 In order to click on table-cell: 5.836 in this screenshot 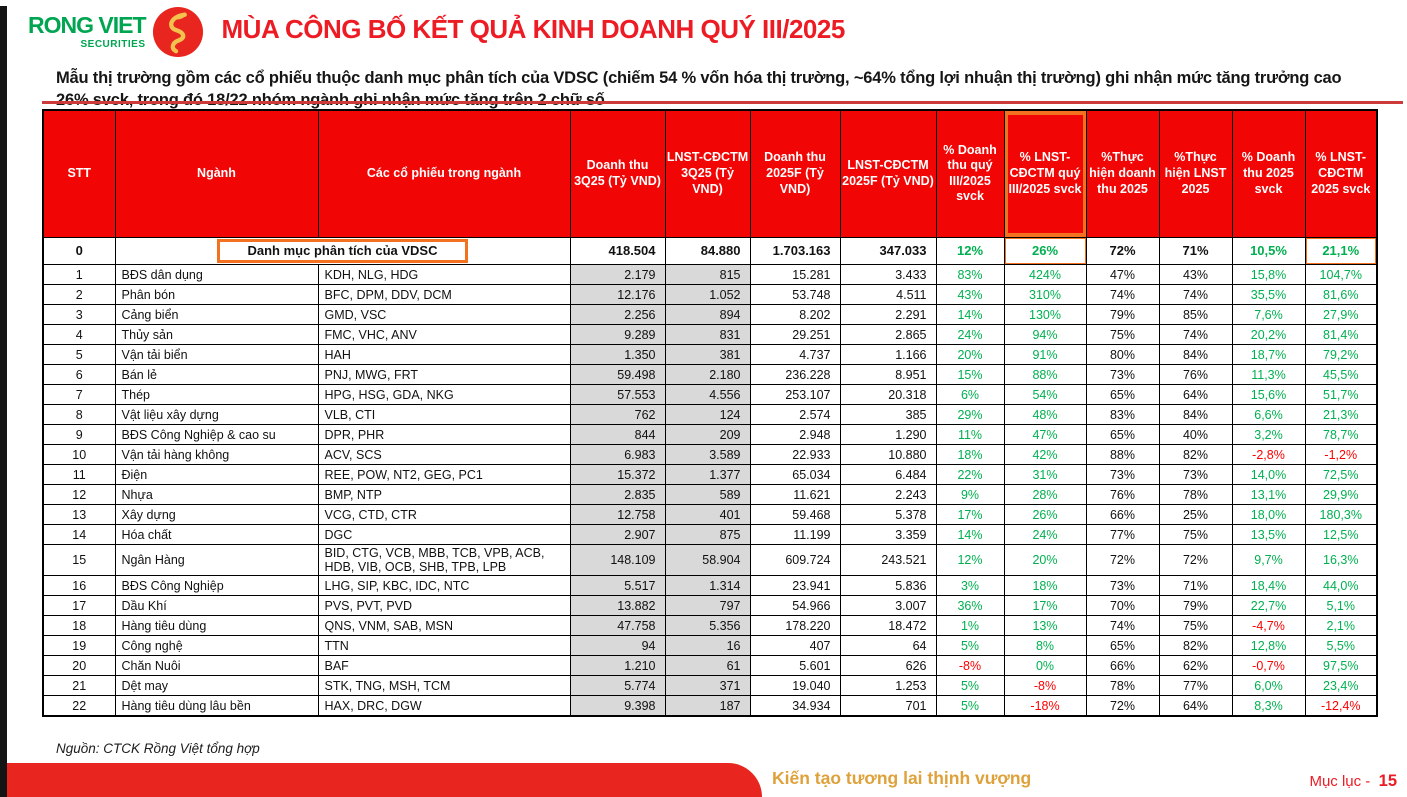, I will do `click(888, 586)`.